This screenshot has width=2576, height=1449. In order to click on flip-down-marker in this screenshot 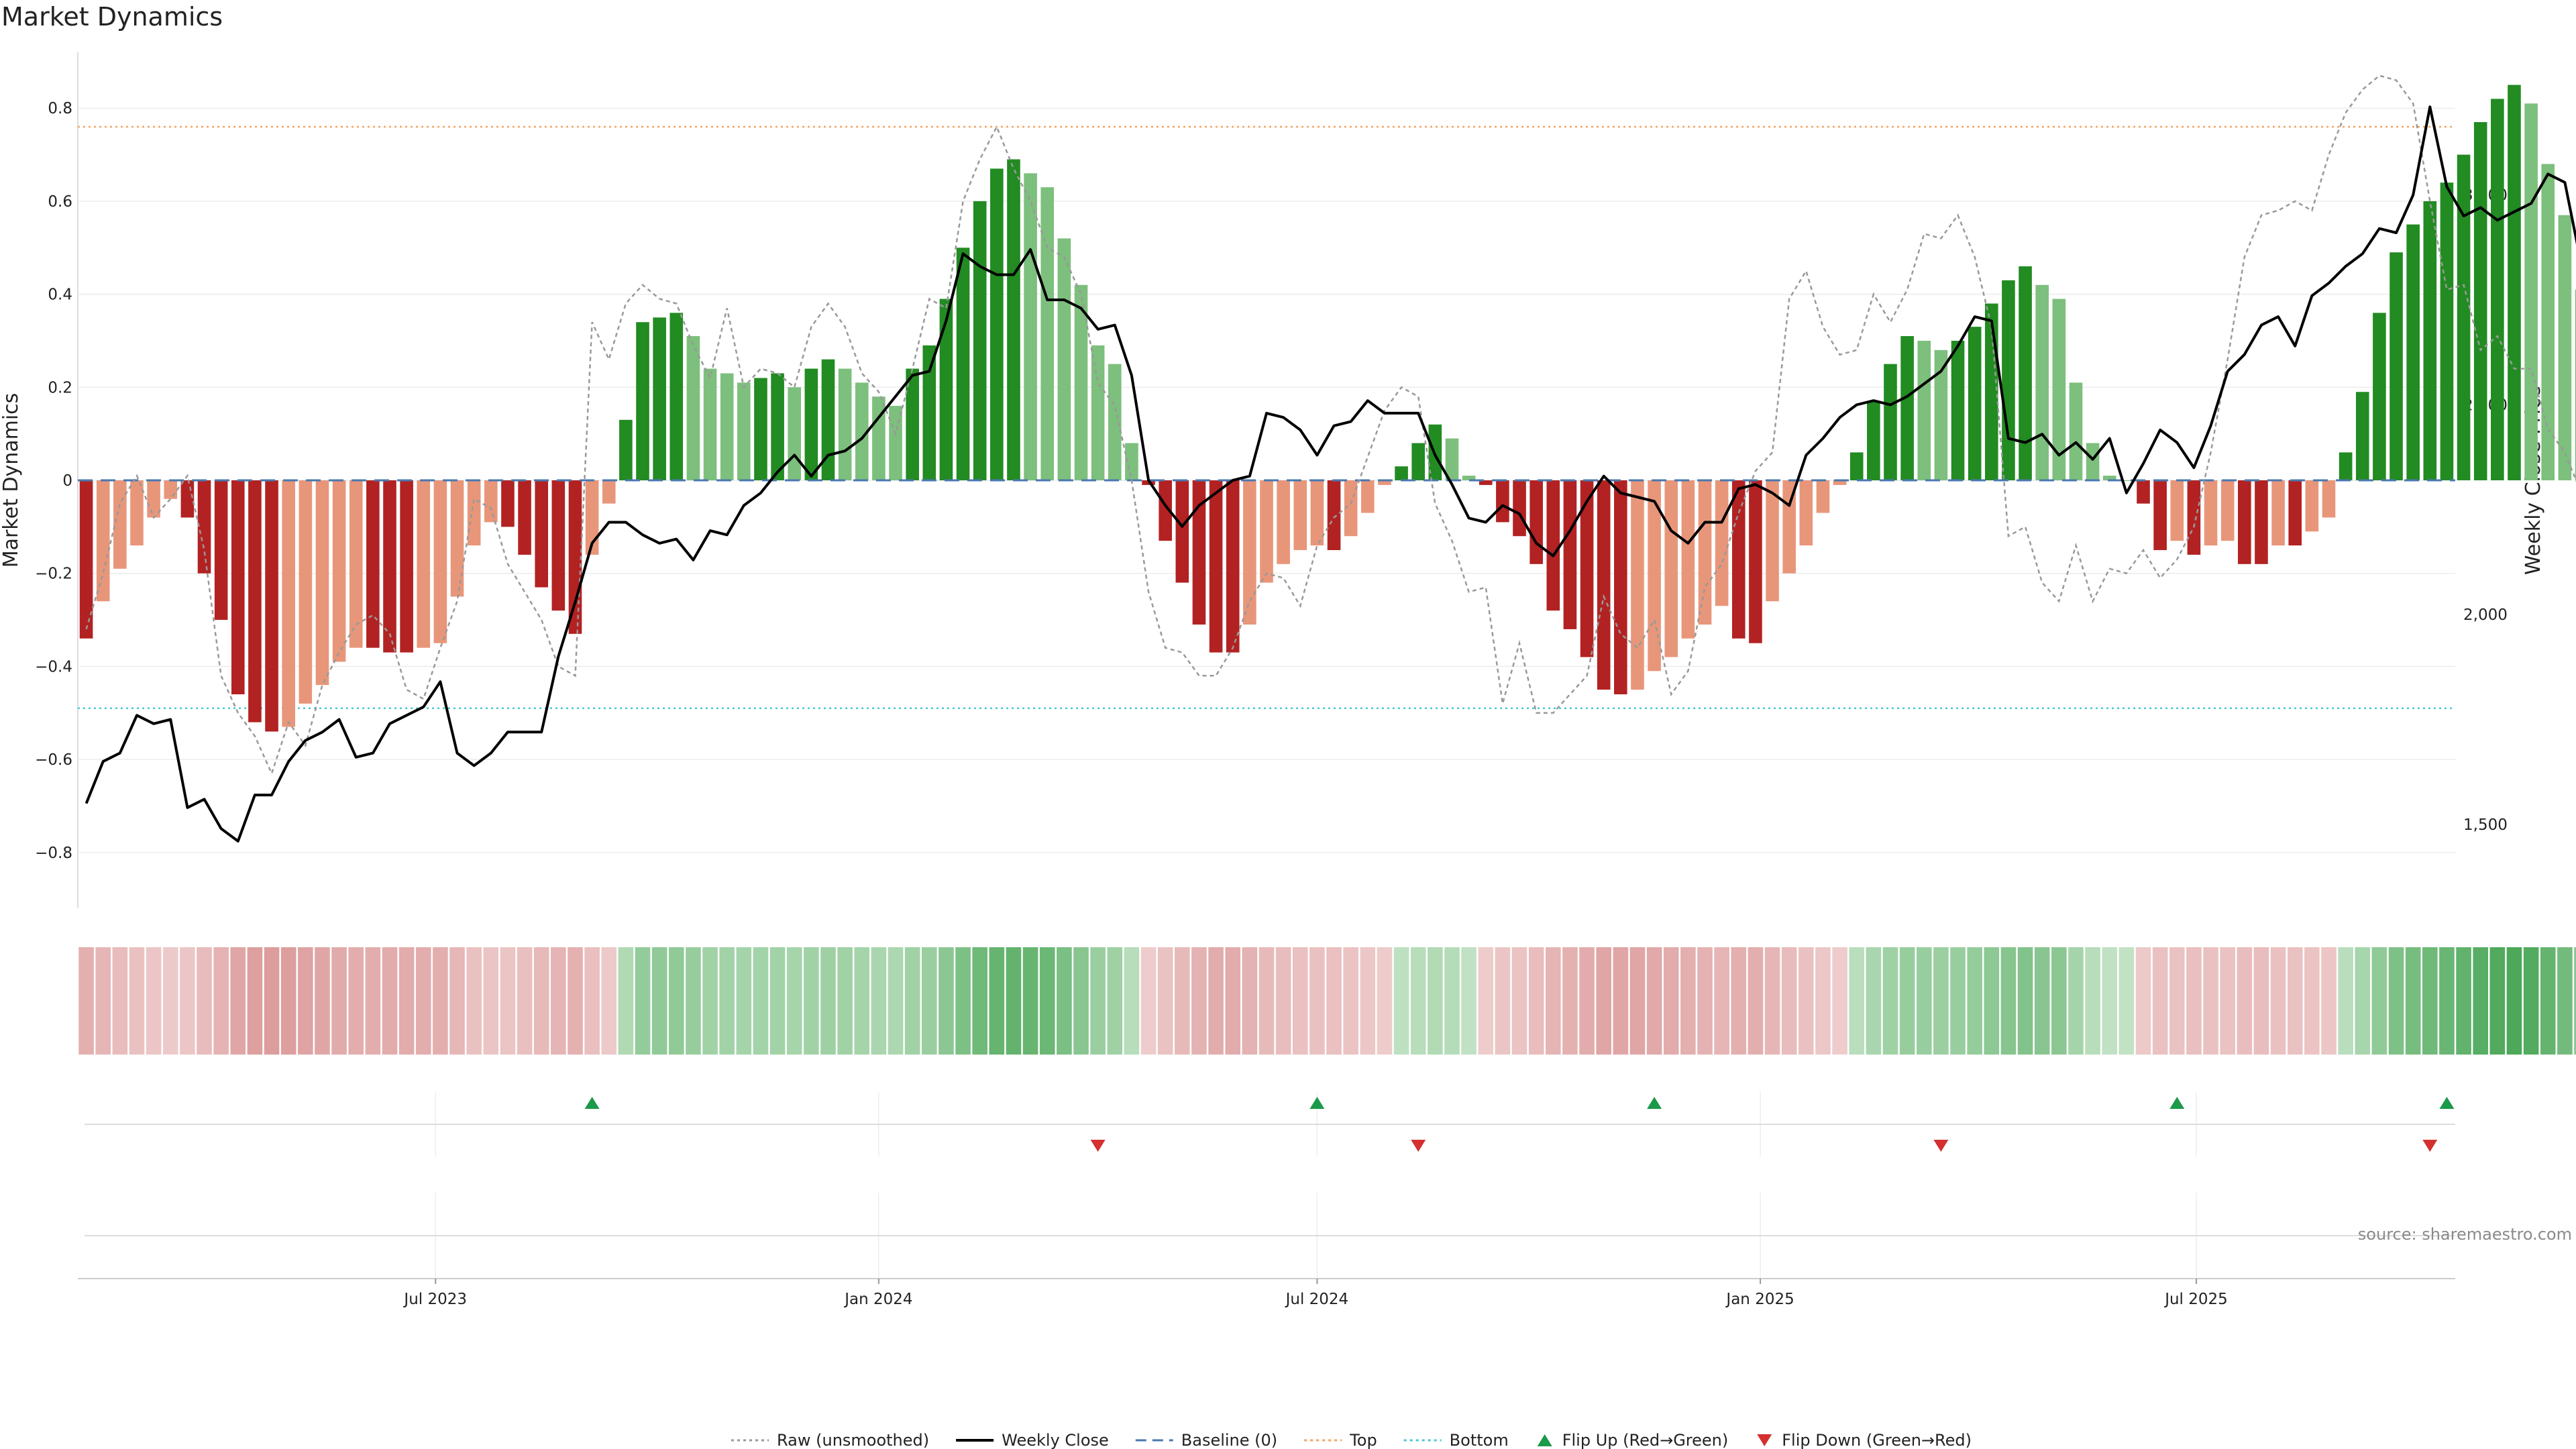, I will do `click(1098, 1146)`.